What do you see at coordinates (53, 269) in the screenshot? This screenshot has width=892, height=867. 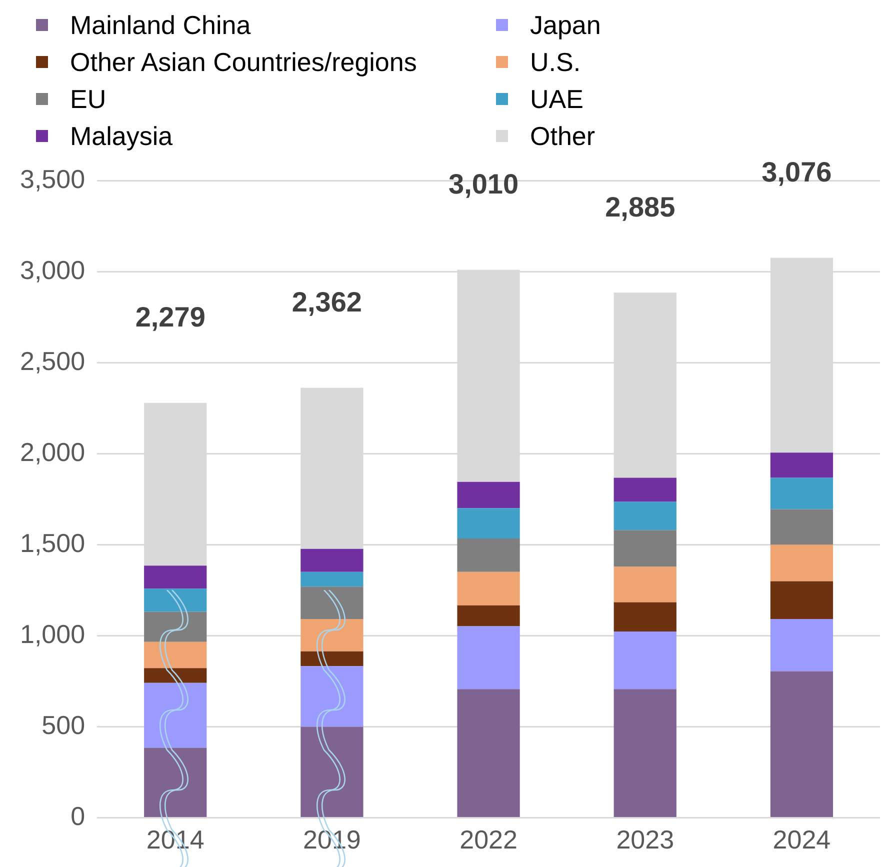 I see `y-tick-label: 3,000` at bounding box center [53, 269].